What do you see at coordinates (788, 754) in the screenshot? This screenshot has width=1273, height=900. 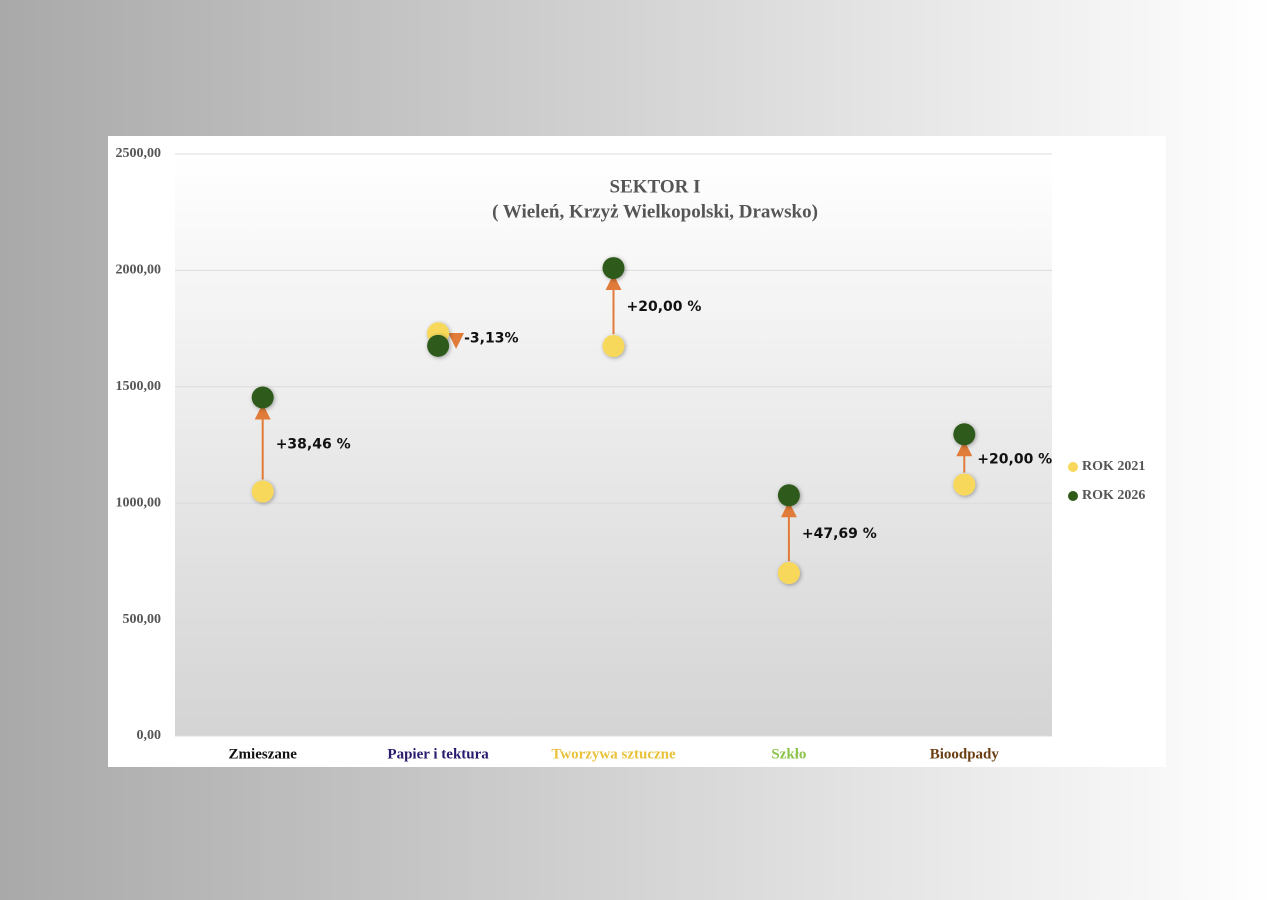 I see `x-tick-label: Szkło` at bounding box center [788, 754].